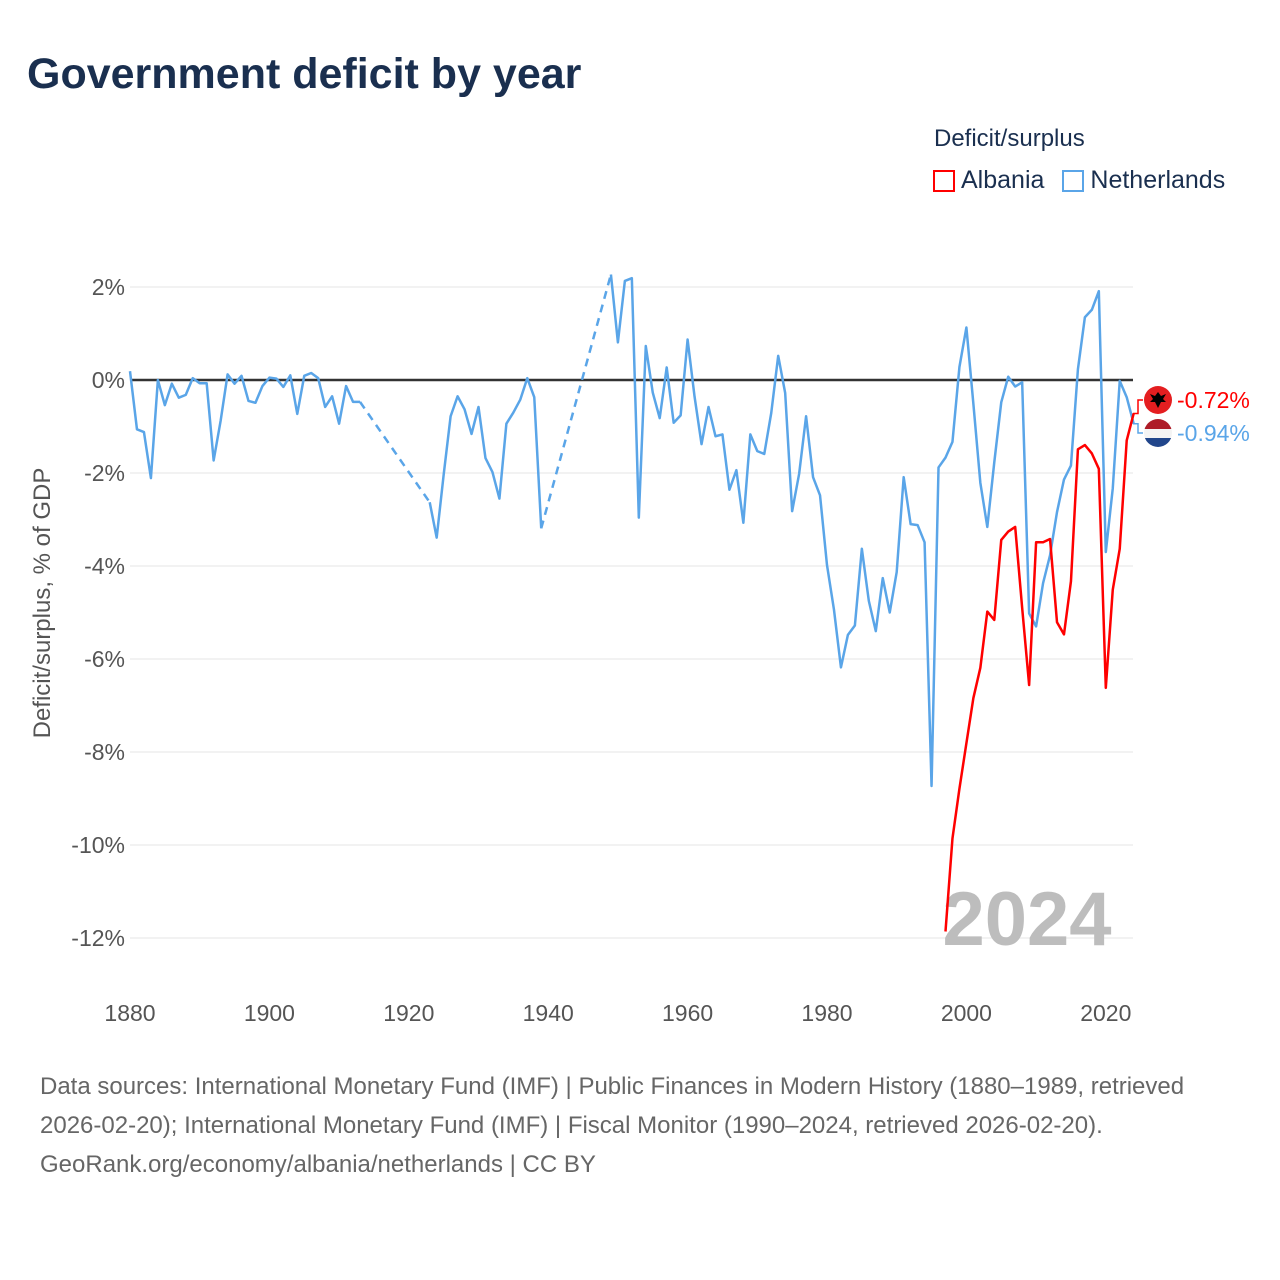 The image size is (1280, 1280). What do you see at coordinates (1105, 1013) in the screenshot?
I see `x-tick-label: 2020` at bounding box center [1105, 1013].